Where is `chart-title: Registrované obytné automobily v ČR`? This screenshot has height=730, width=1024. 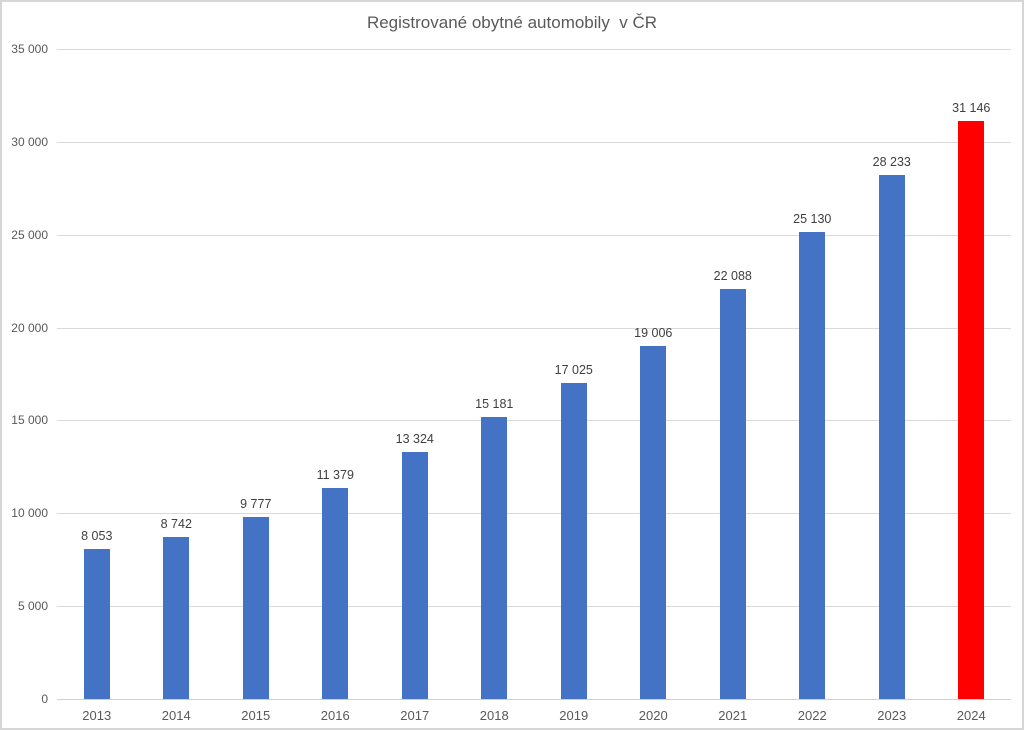 chart-title: Registrované obytné automobily v ČR is located at coordinates (512, 22).